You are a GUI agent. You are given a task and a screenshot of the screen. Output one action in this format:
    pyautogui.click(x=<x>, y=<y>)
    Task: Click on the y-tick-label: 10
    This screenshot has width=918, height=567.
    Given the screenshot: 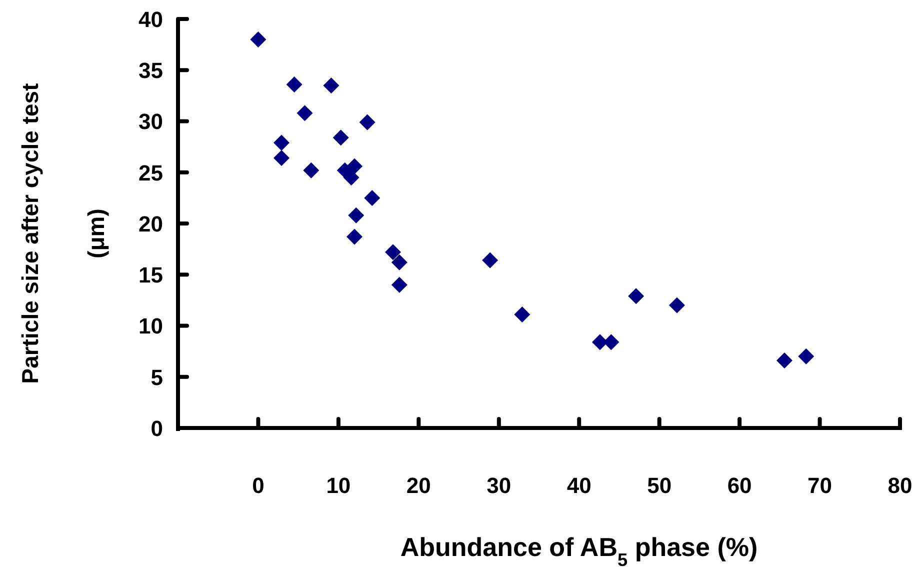 What is the action you would take?
    pyautogui.click(x=150, y=326)
    